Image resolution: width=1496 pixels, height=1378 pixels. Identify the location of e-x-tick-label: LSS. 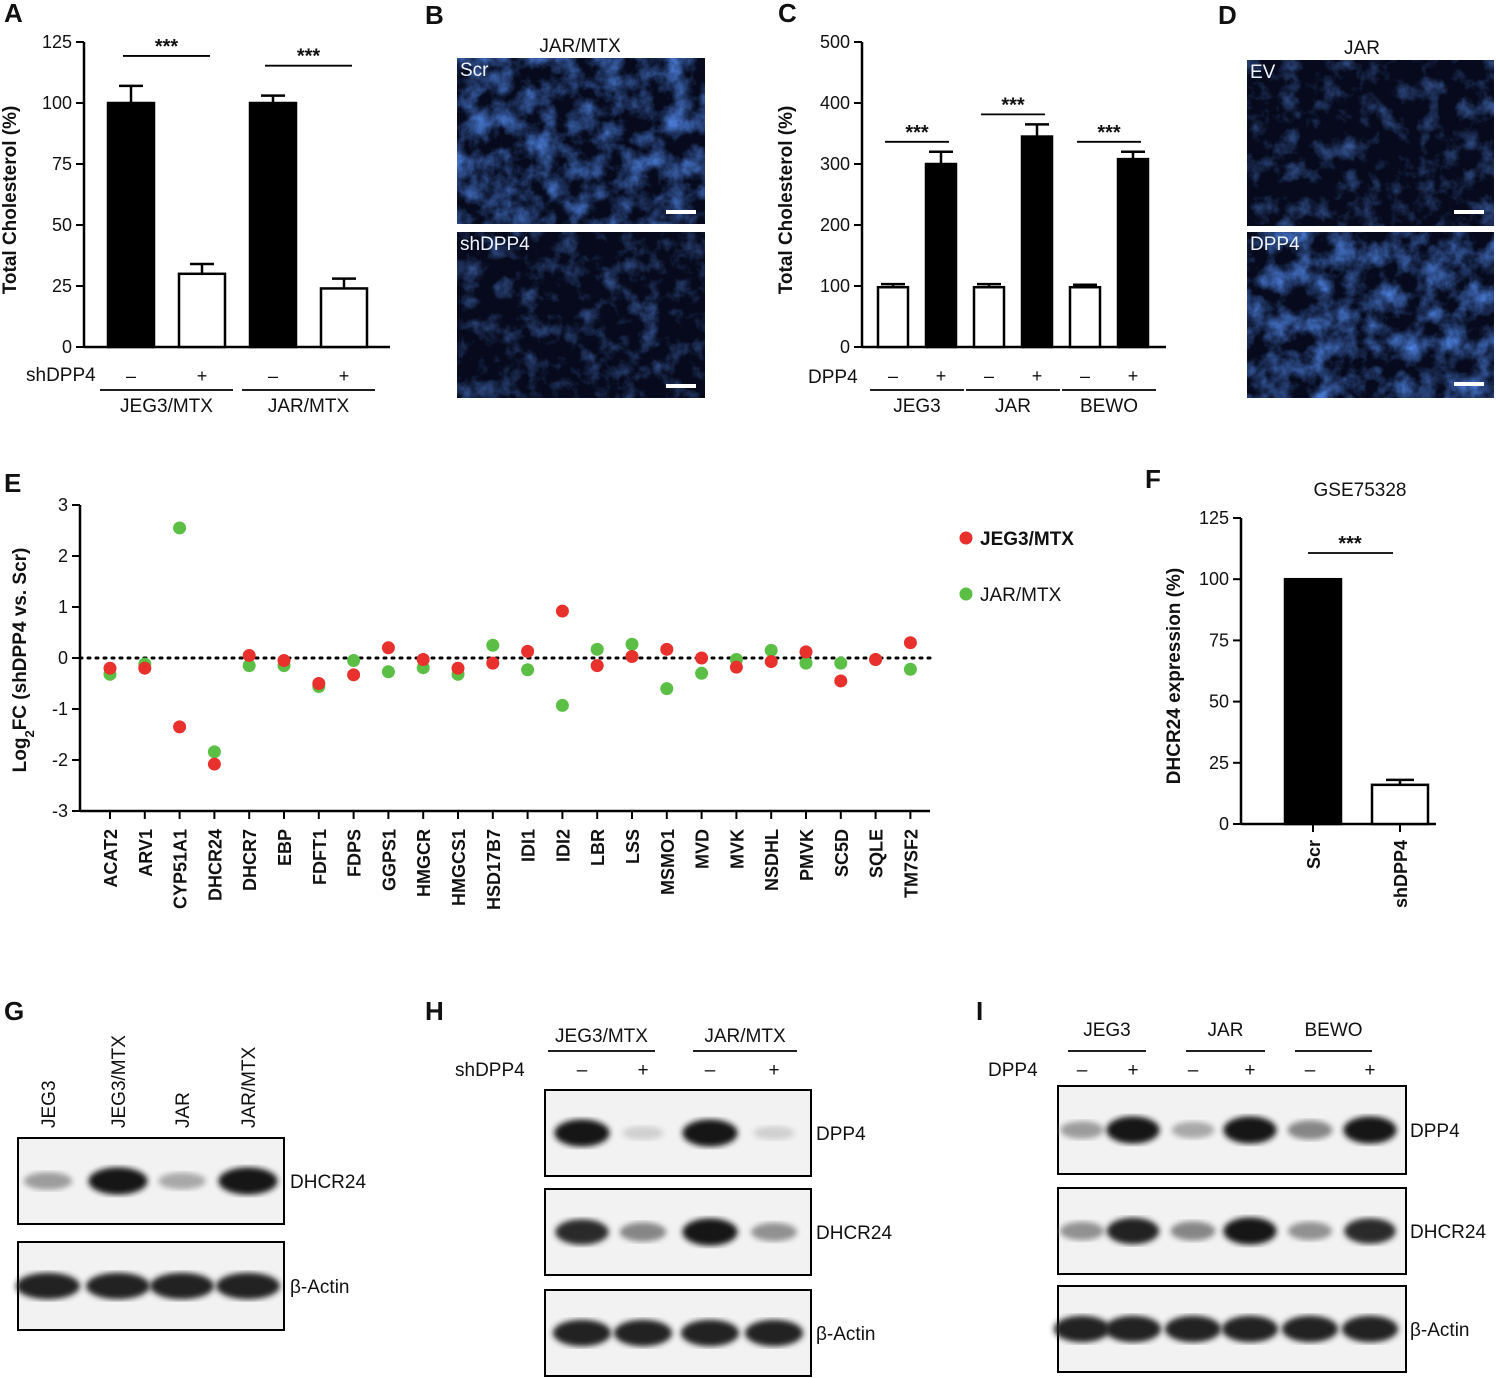
(633, 846).